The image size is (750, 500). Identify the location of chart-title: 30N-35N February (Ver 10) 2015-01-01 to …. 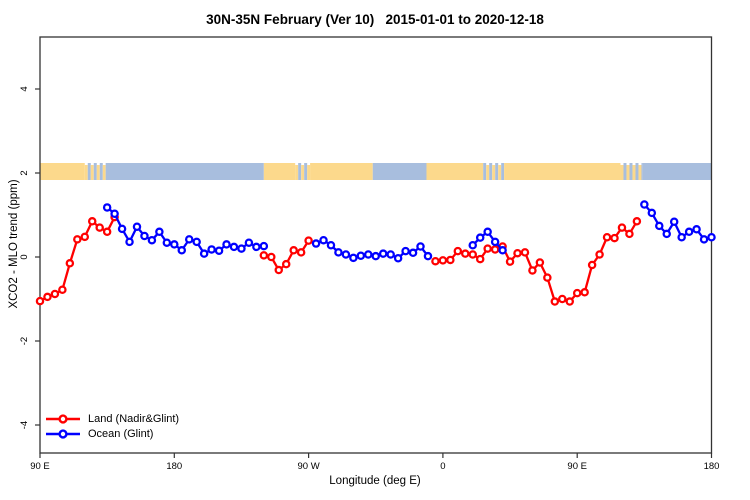
(375, 19).